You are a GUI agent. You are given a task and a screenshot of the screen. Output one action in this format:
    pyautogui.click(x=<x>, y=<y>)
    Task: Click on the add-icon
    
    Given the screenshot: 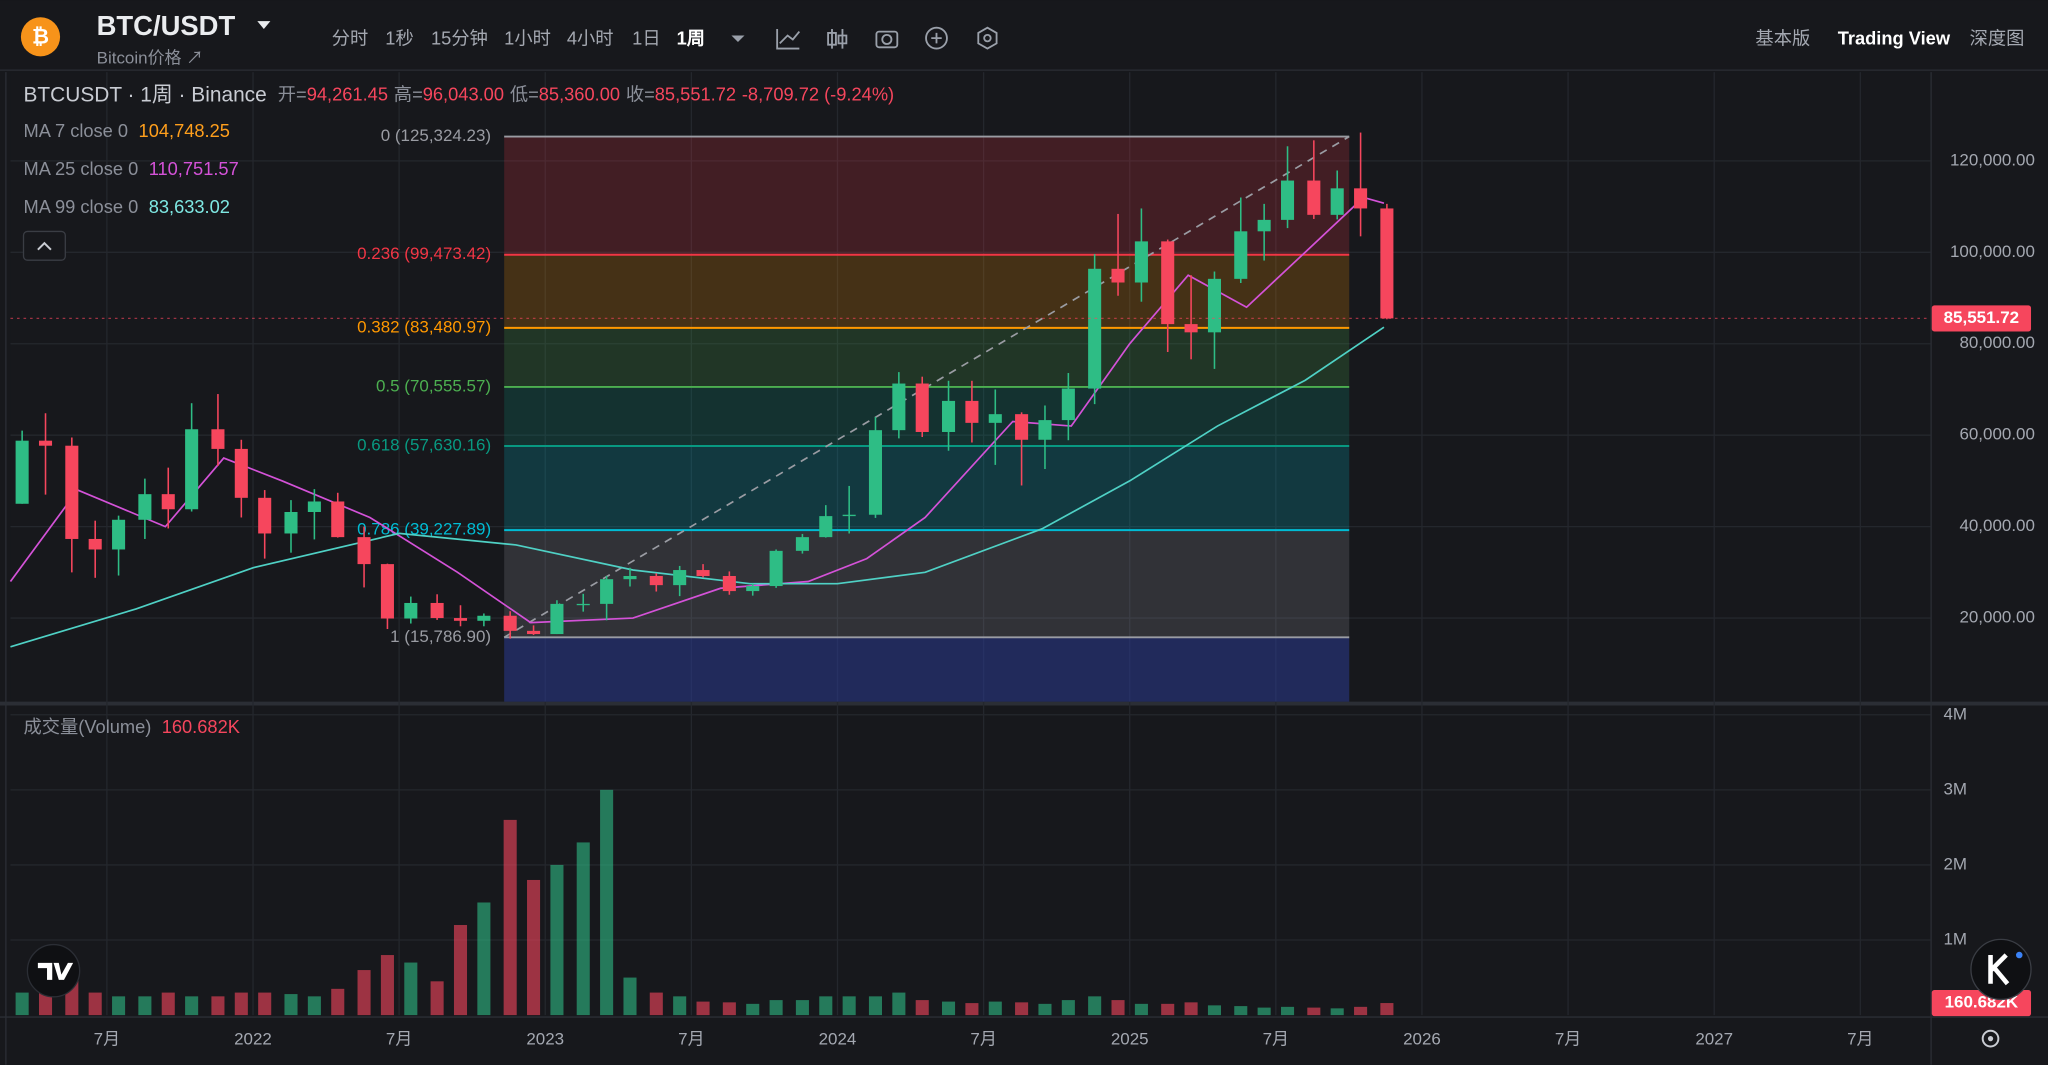 What is the action you would take?
    pyautogui.click(x=936, y=38)
    